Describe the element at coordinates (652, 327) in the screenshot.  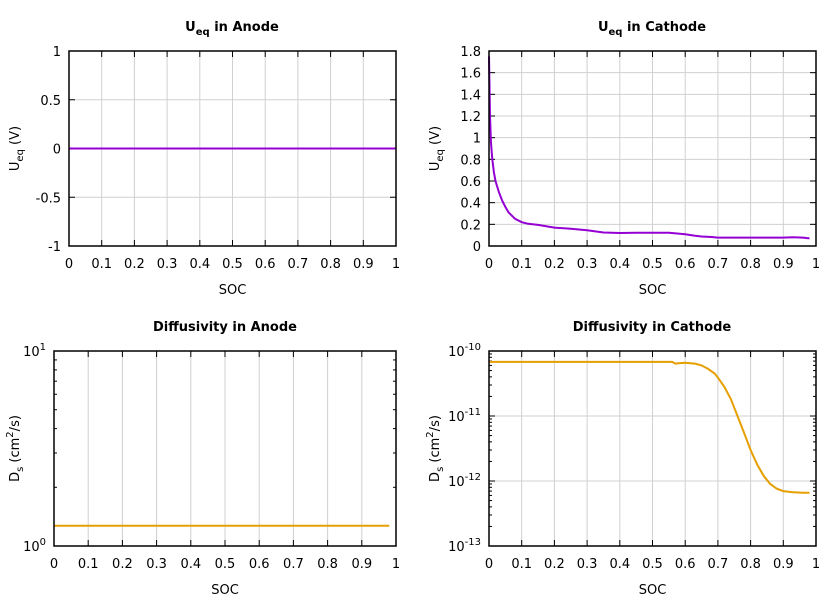
I see `chart-title: Diffusivity in Cathode` at that location.